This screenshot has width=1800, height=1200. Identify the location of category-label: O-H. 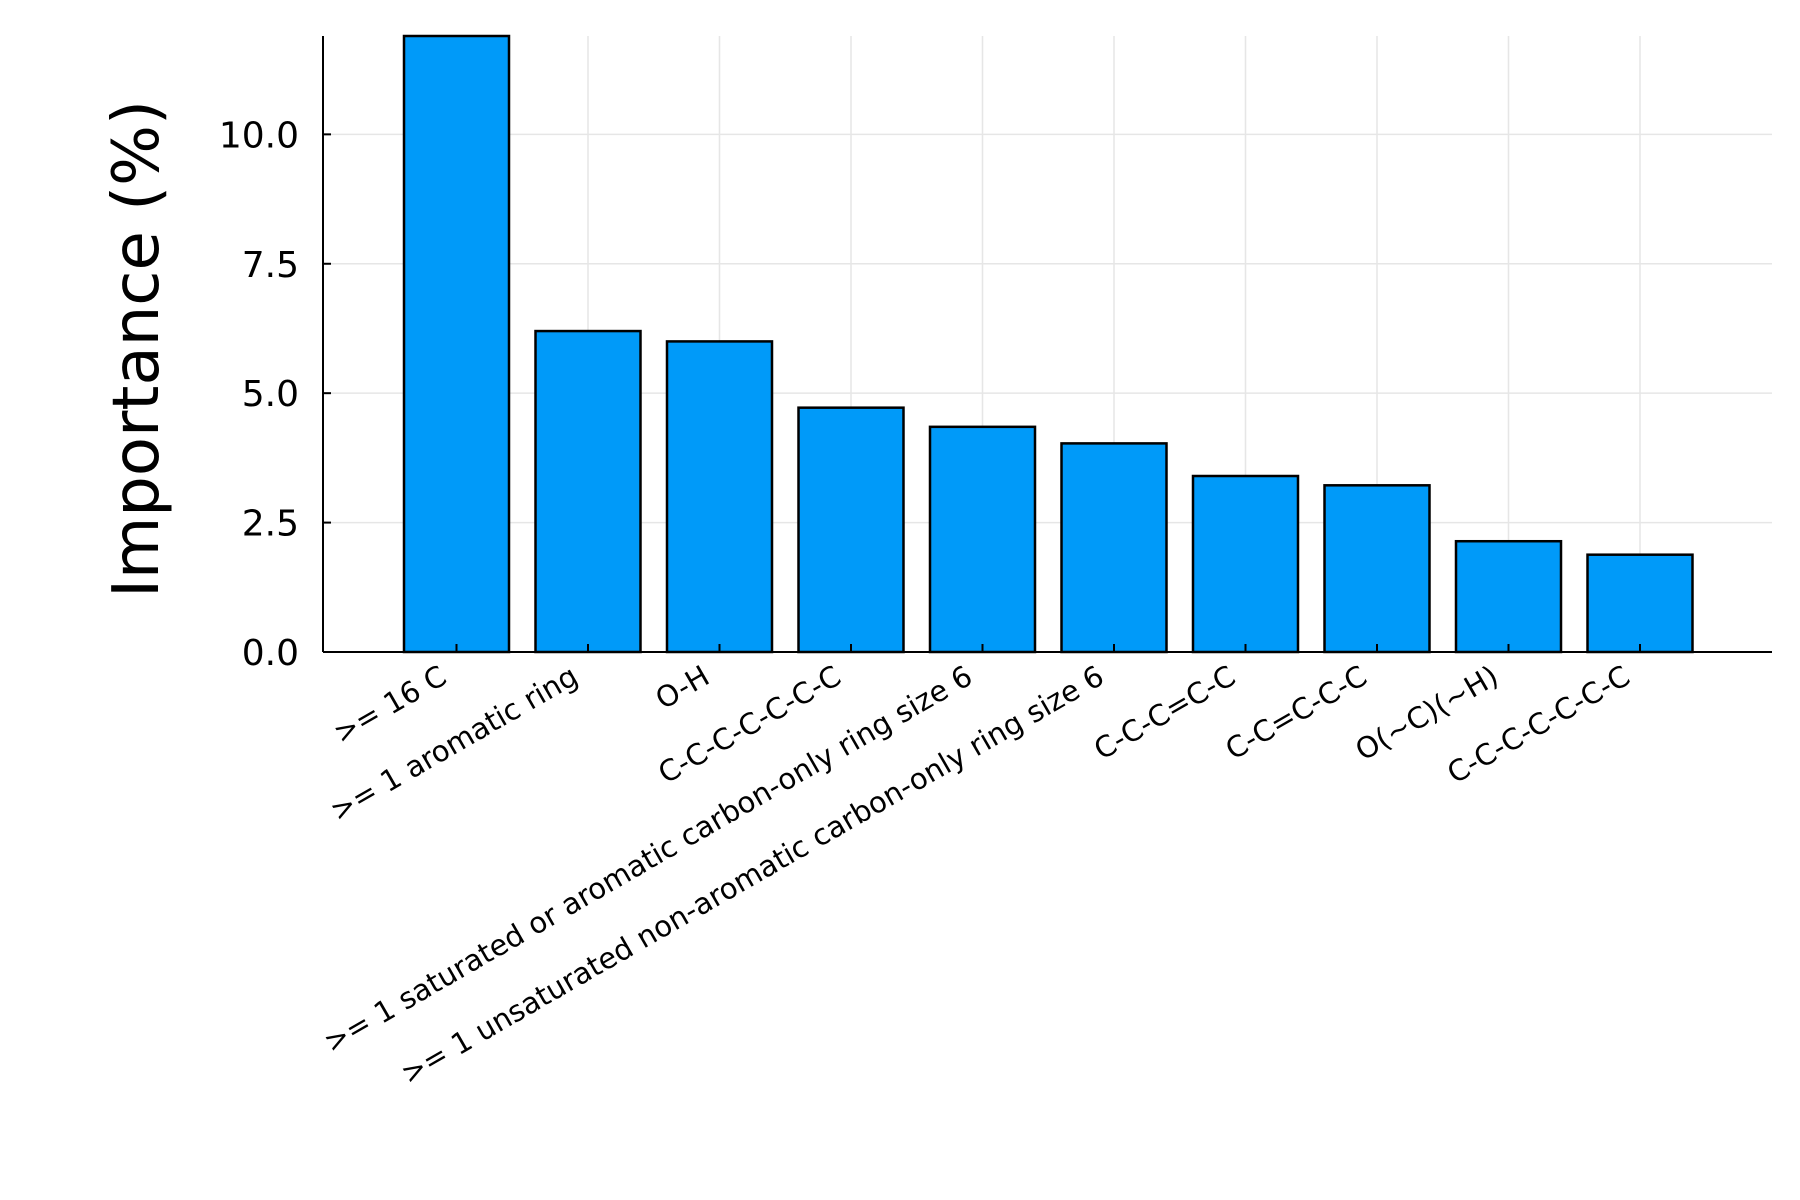
(682, 687).